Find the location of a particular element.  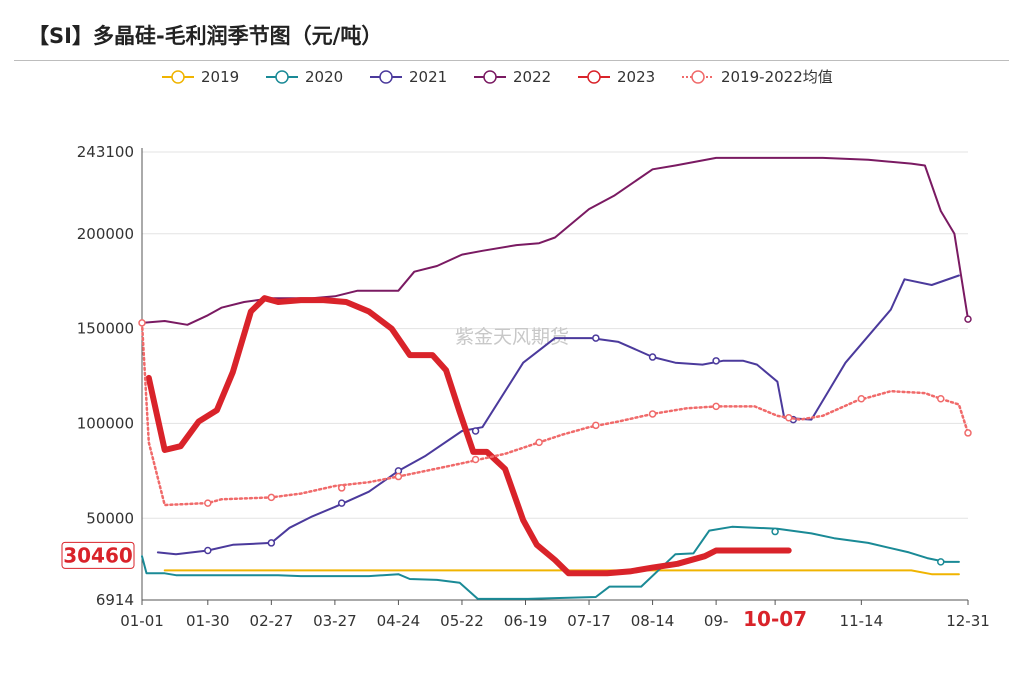

legend-marker-2023 is located at coordinates (594, 77).